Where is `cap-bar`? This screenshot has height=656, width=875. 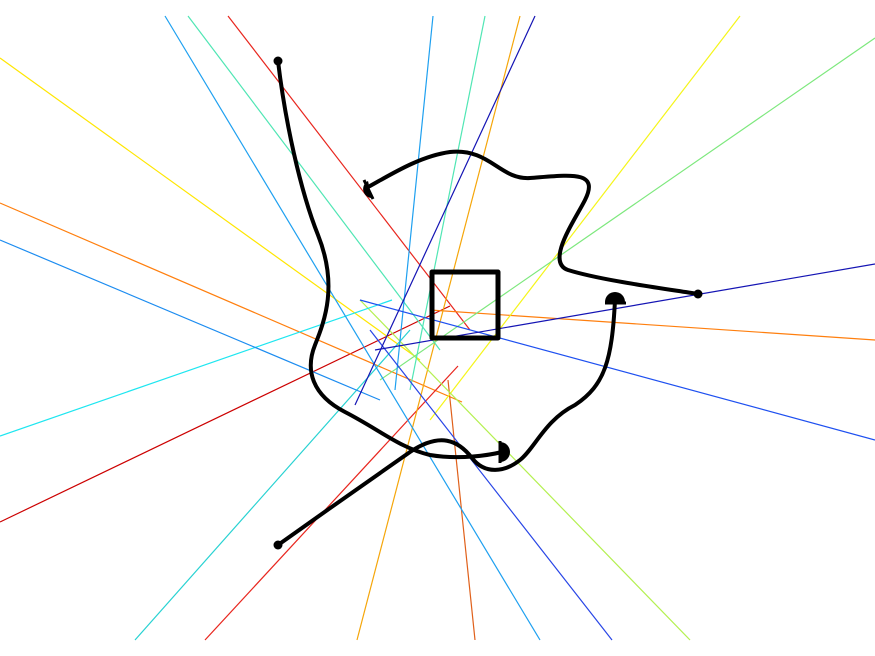 cap-bar is located at coordinates (368, 189).